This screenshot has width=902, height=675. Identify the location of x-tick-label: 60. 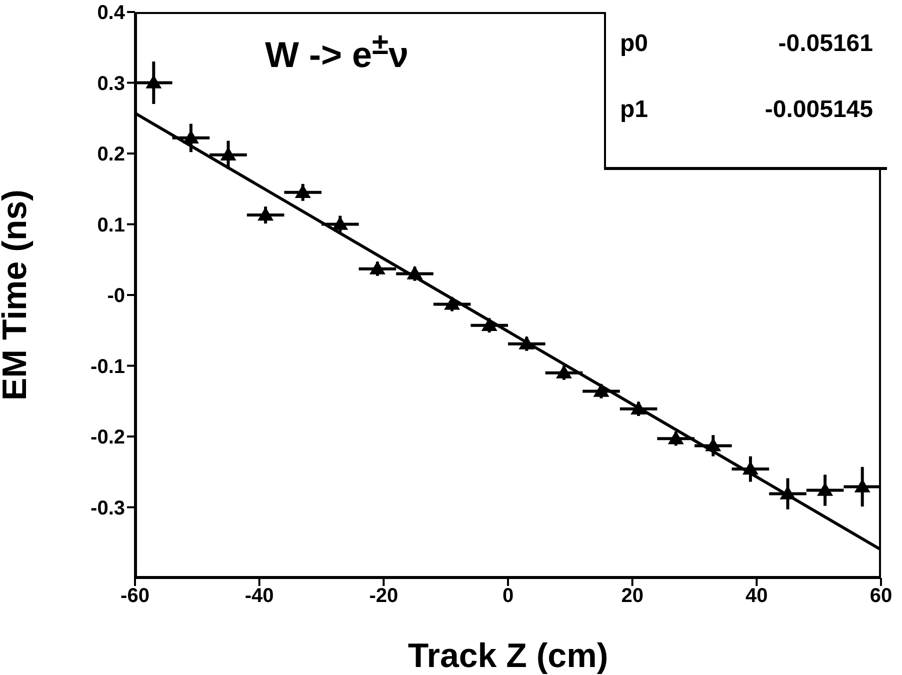
(881, 596).